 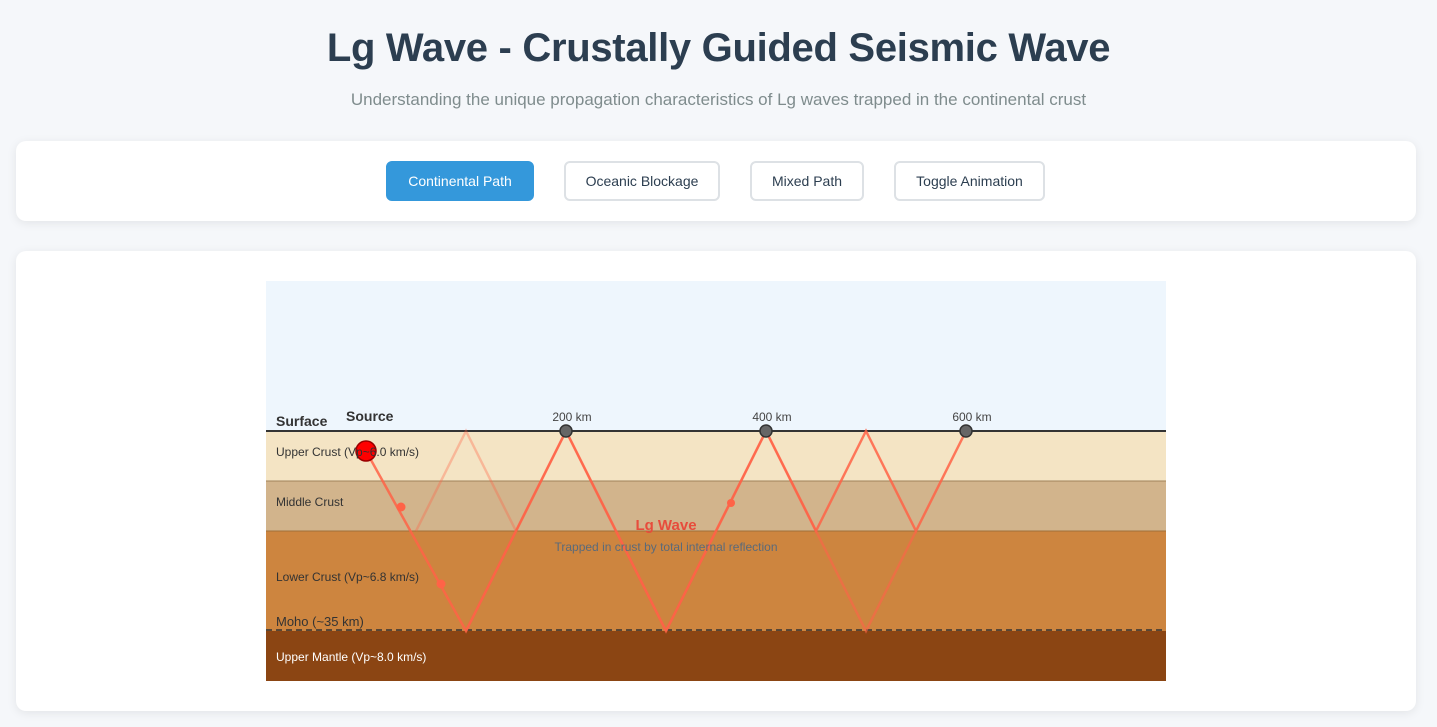 I want to click on lower-crust-layer, so click(x=716, y=581).